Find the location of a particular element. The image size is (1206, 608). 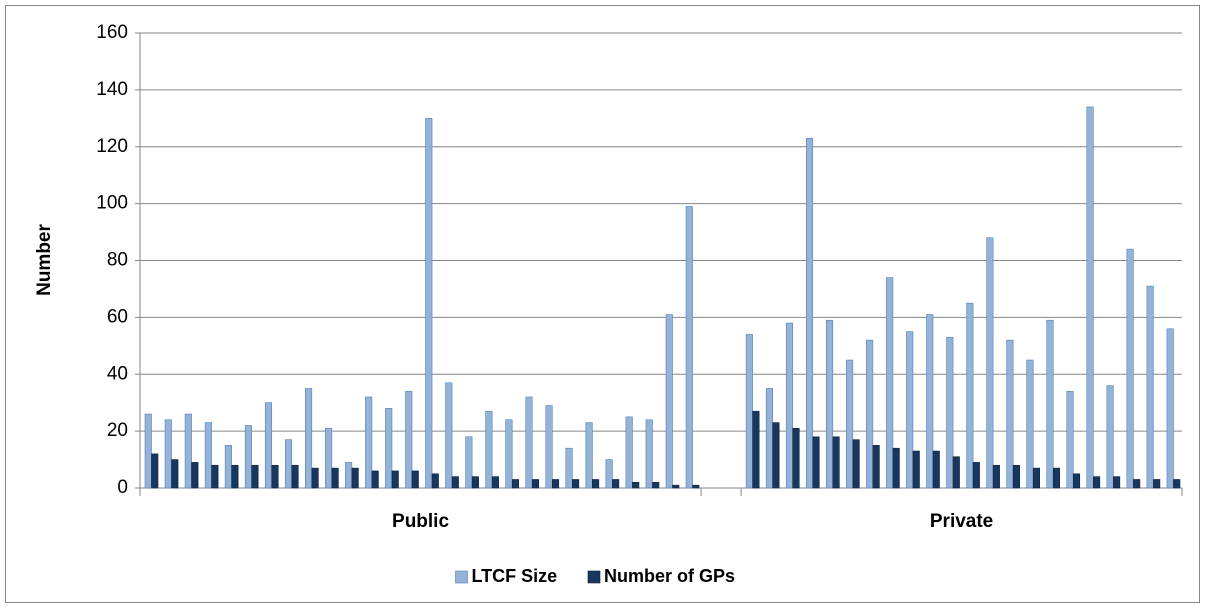

y-tick-label: 120 is located at coordinates (112, 146).